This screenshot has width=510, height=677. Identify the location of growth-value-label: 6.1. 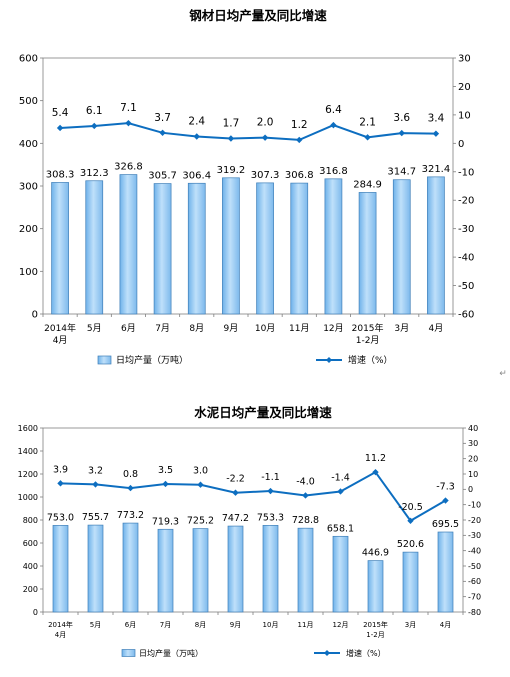
(94, 111).